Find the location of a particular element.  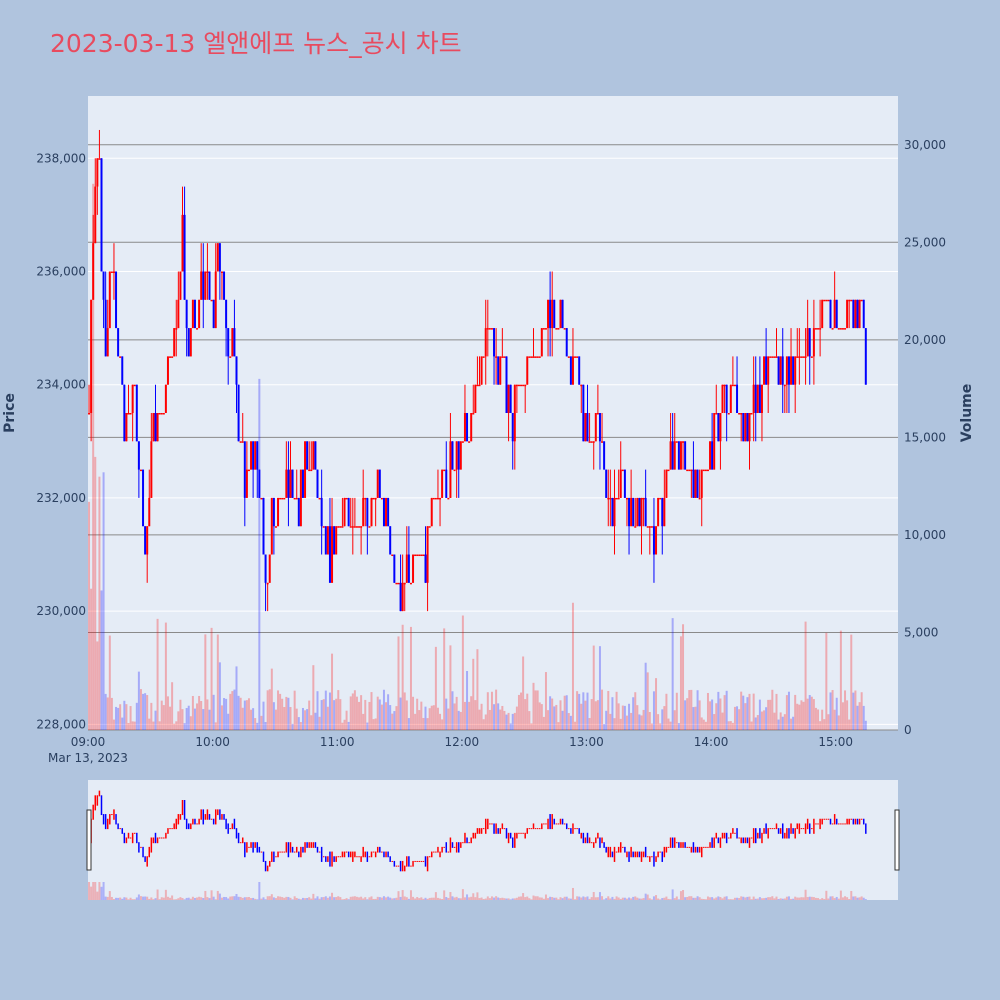

range-slider-left-handle is located at coordinates (89, 840).